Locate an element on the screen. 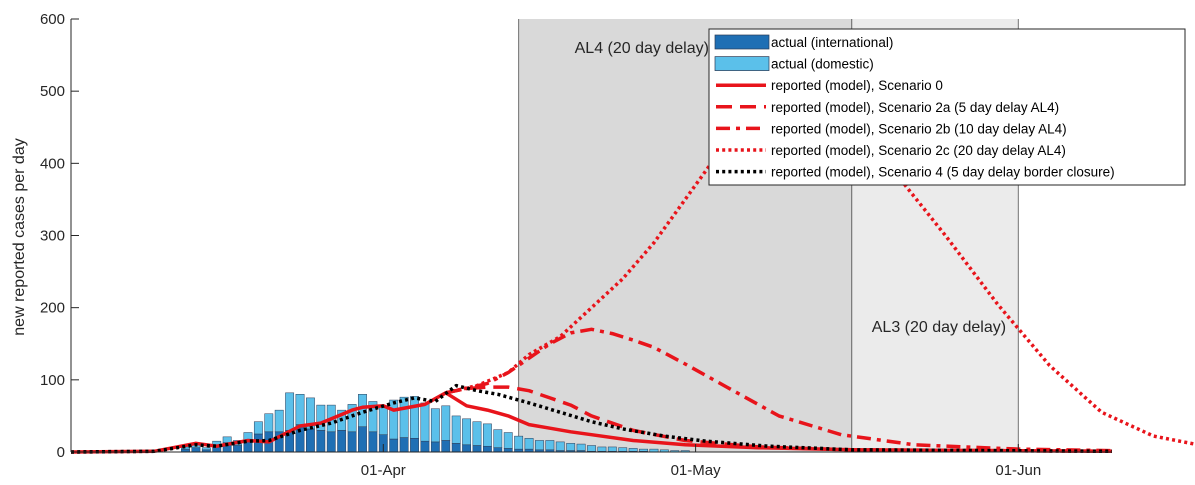 This screenshot has width=1195, height=485. region-label-al4: AL4 (20 day delay) is located at coordinates (642, 48).